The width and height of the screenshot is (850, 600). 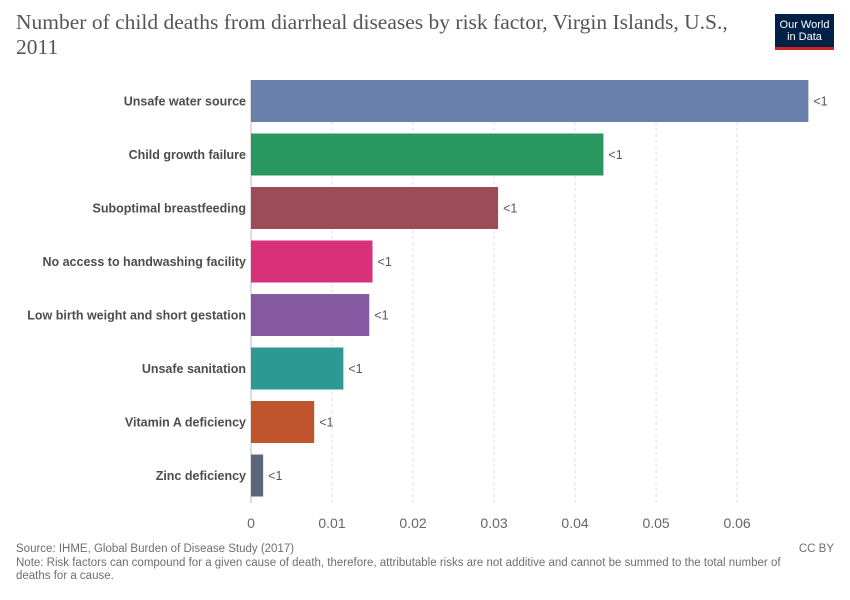 I want to click on x-tick-label: 0.04, so click(x=574, y=523).